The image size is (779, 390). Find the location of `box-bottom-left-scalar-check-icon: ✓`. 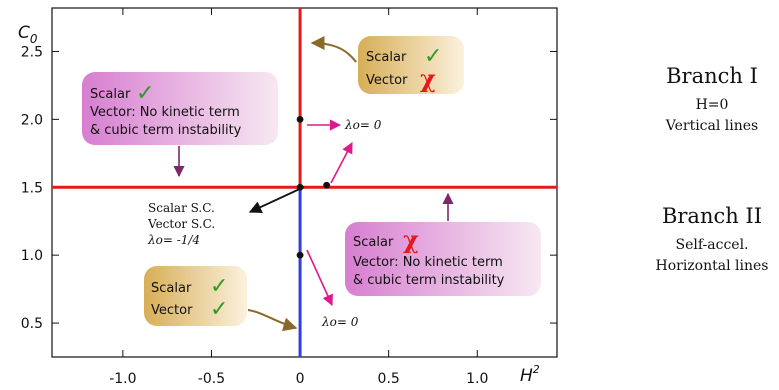

box-bottom-left-scalar-check-icon: ✓ is located at coordinates (219, 286).